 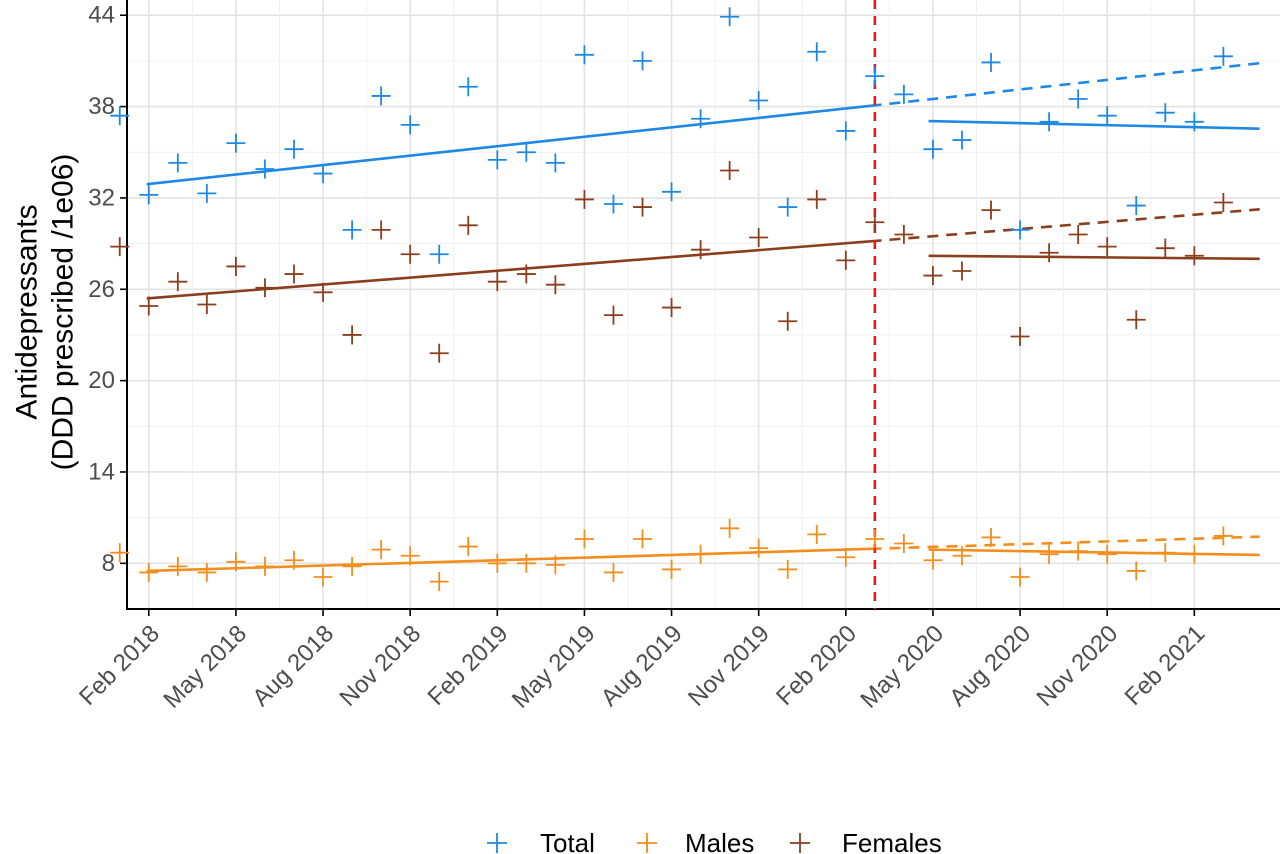 I want to click on trend-counterfactual-total, so click(x=1065, y=84).